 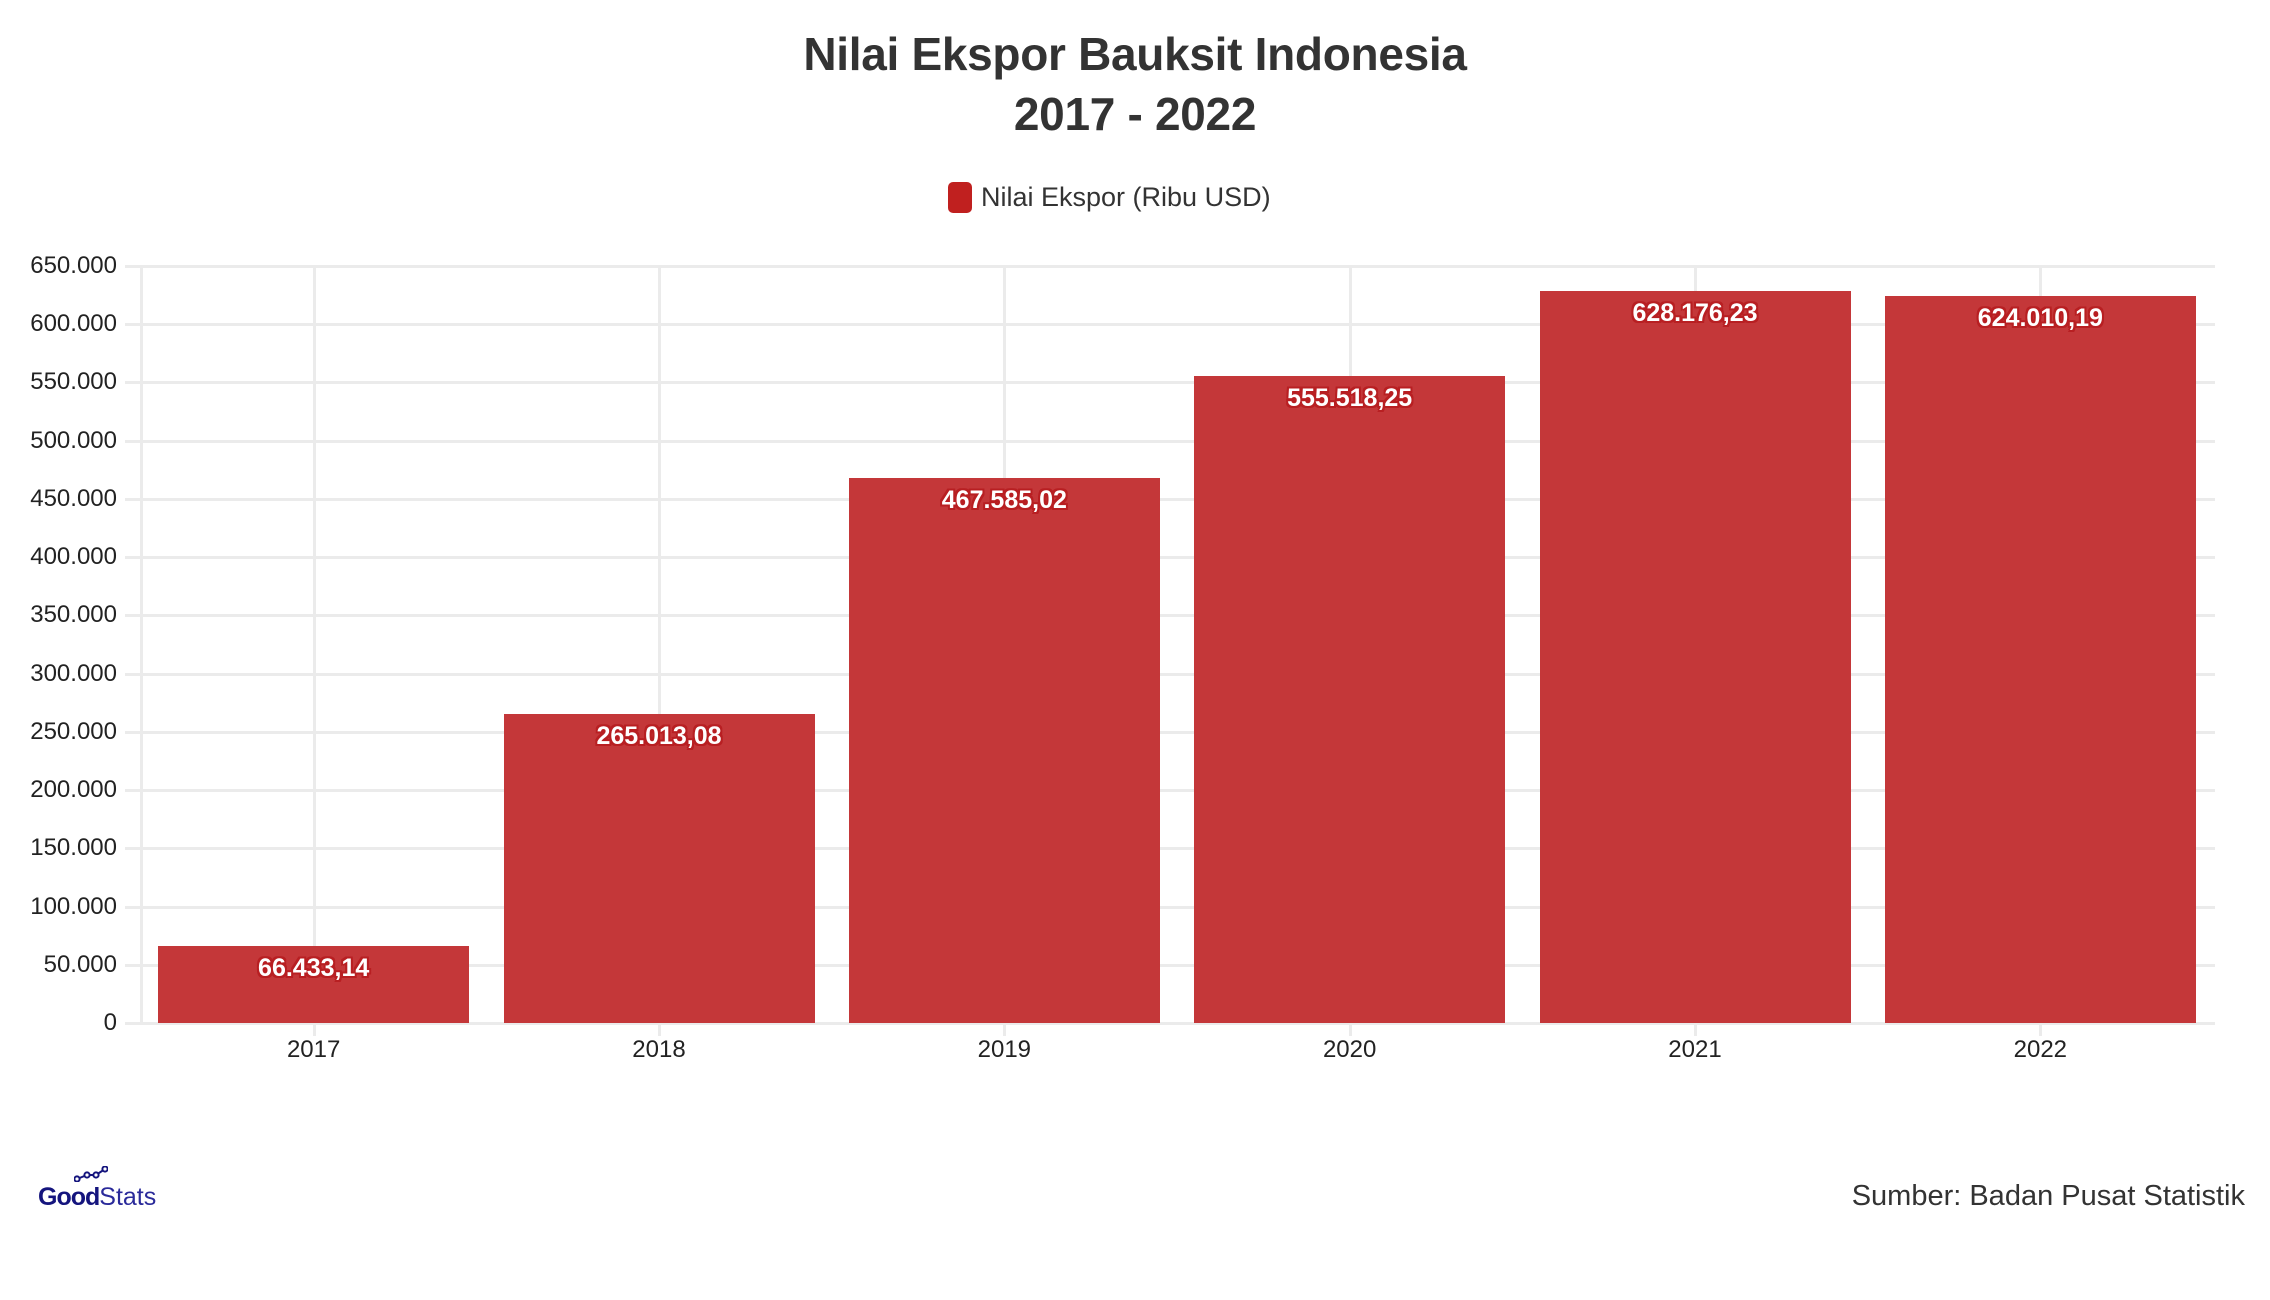 I want to click on legend: Nilai Ekspor (Ribu USD), so click(x=1109, y=197).